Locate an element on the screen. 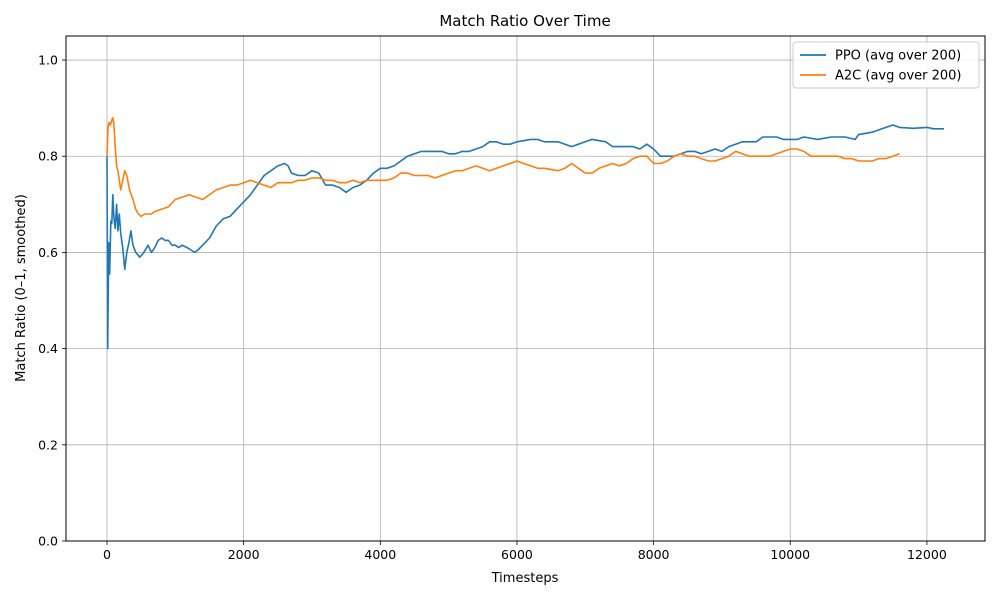 The height and width of the screenshot is (600, 1000). y-tick-label: 0.6 is located at coordinates (48, 252).